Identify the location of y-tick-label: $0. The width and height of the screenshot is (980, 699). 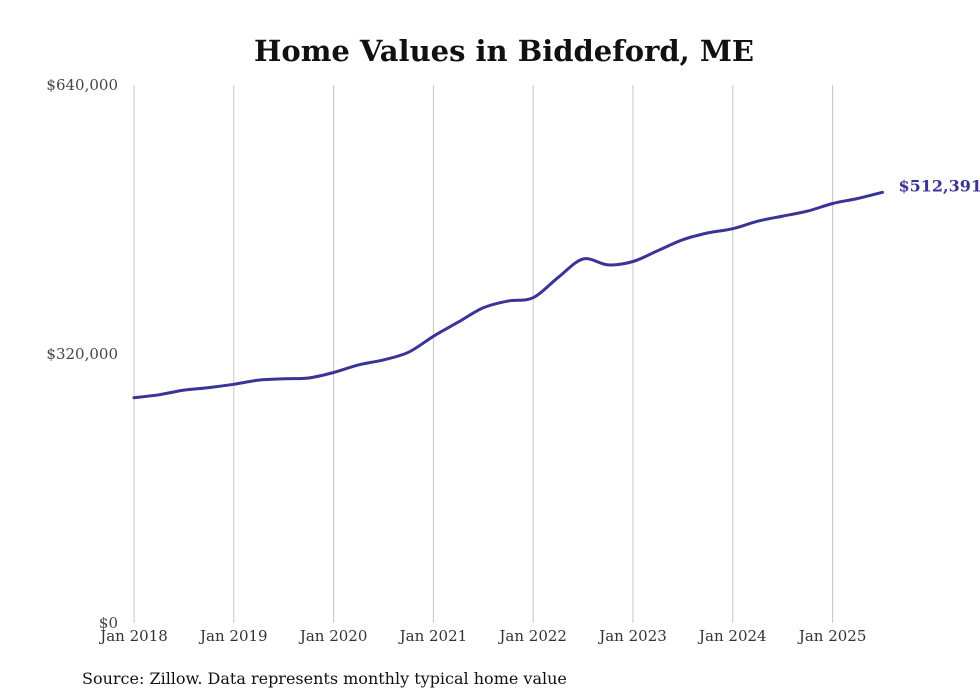
(108, 623).